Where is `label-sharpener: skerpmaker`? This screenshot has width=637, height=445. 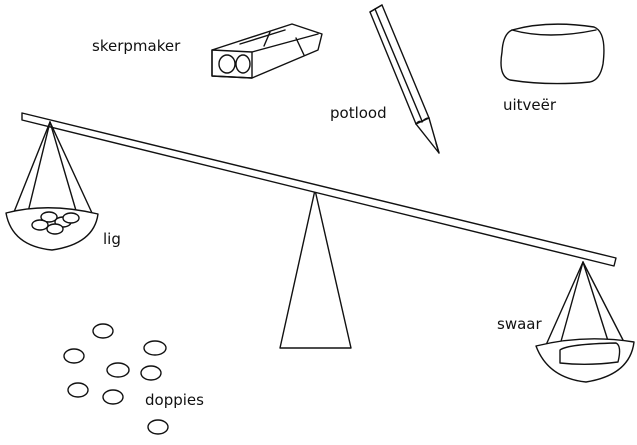 label-sharpener: skerpmaker is located at coordinates (136, 46).